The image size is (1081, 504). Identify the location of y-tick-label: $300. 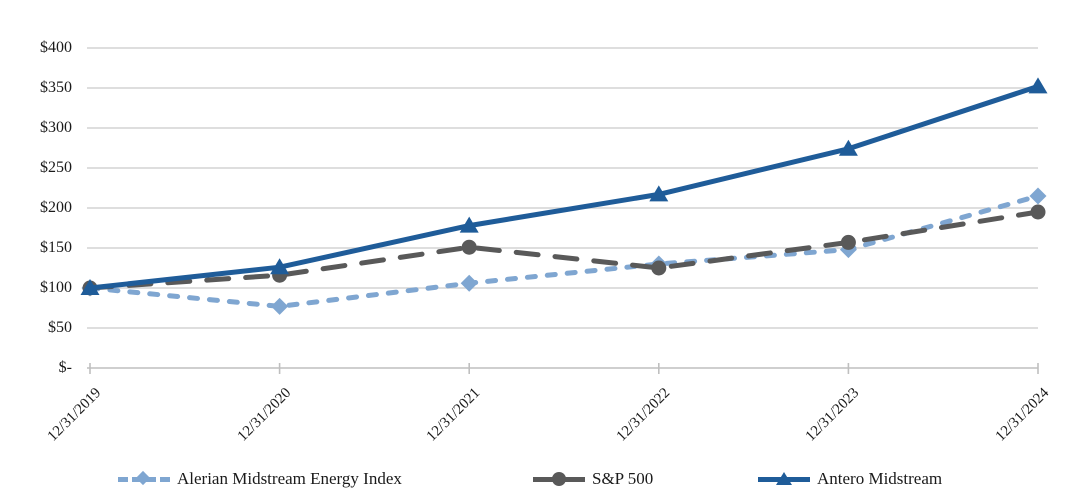
(56, 127).